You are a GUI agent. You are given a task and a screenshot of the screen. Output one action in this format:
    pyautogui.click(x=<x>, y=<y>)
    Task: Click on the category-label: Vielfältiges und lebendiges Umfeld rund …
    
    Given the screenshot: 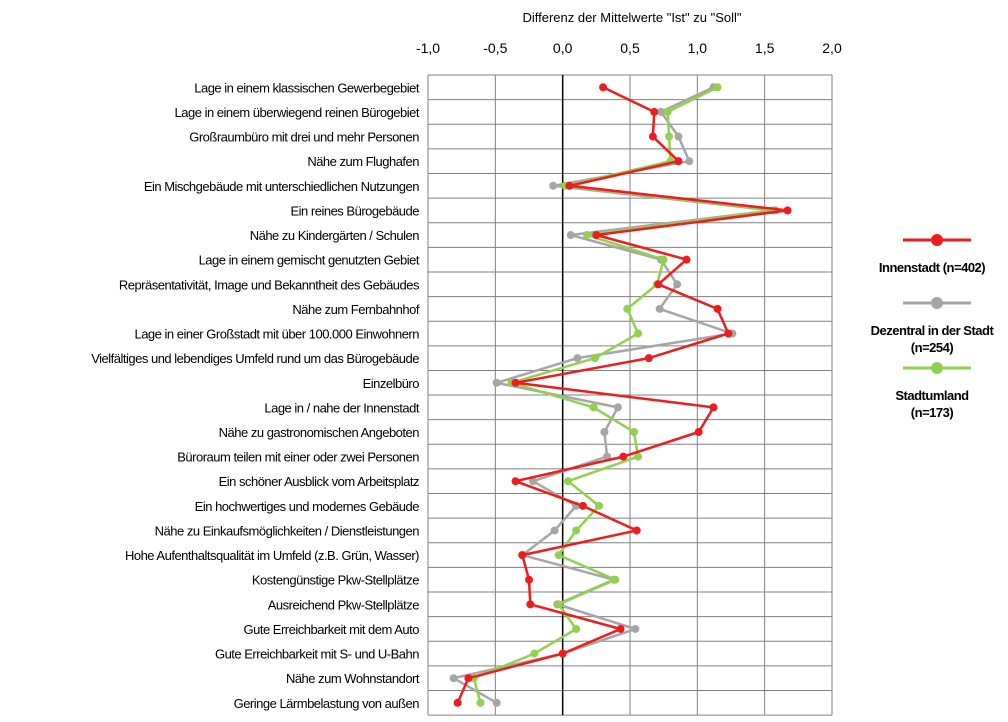 What is the action you would take?
    pyautogui.click(x=255, y=358)
    